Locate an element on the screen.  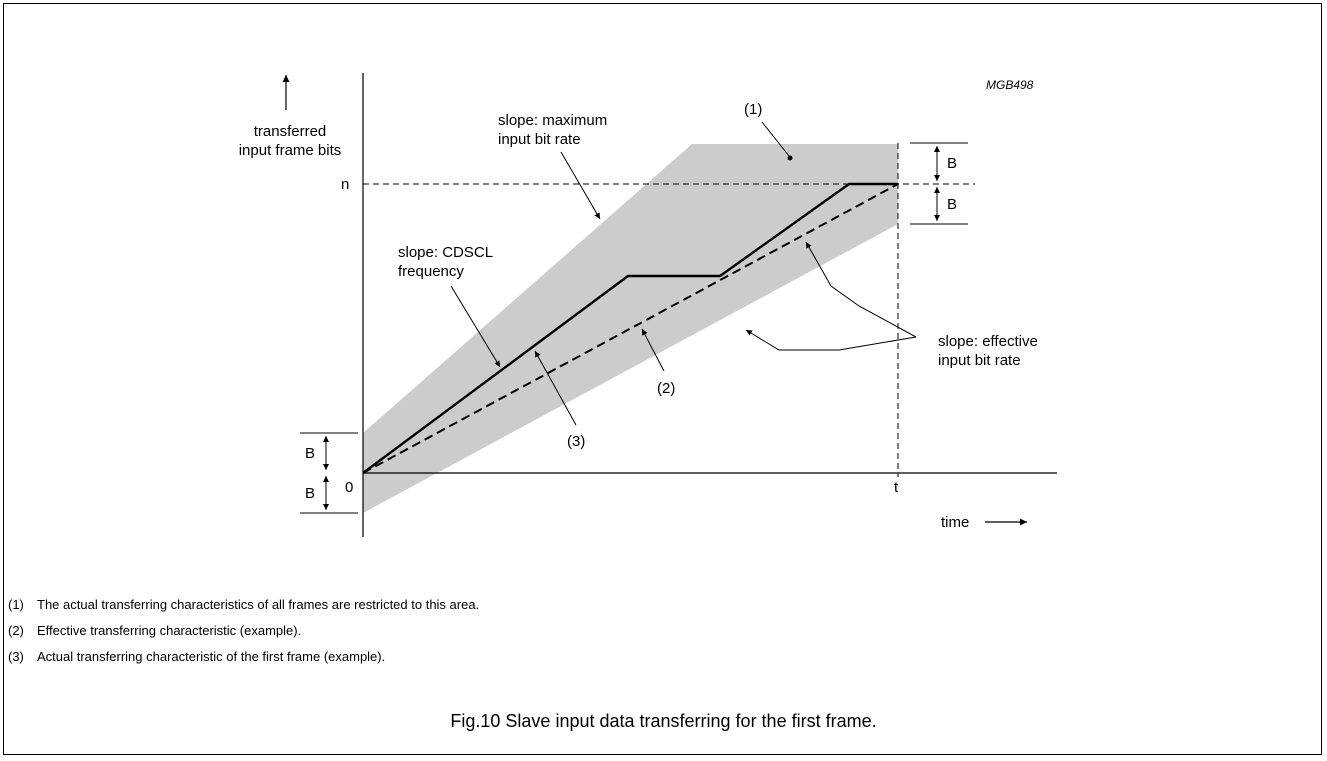
effective-rate-label-line1: slope: effective is located at coordinates (988, 341).